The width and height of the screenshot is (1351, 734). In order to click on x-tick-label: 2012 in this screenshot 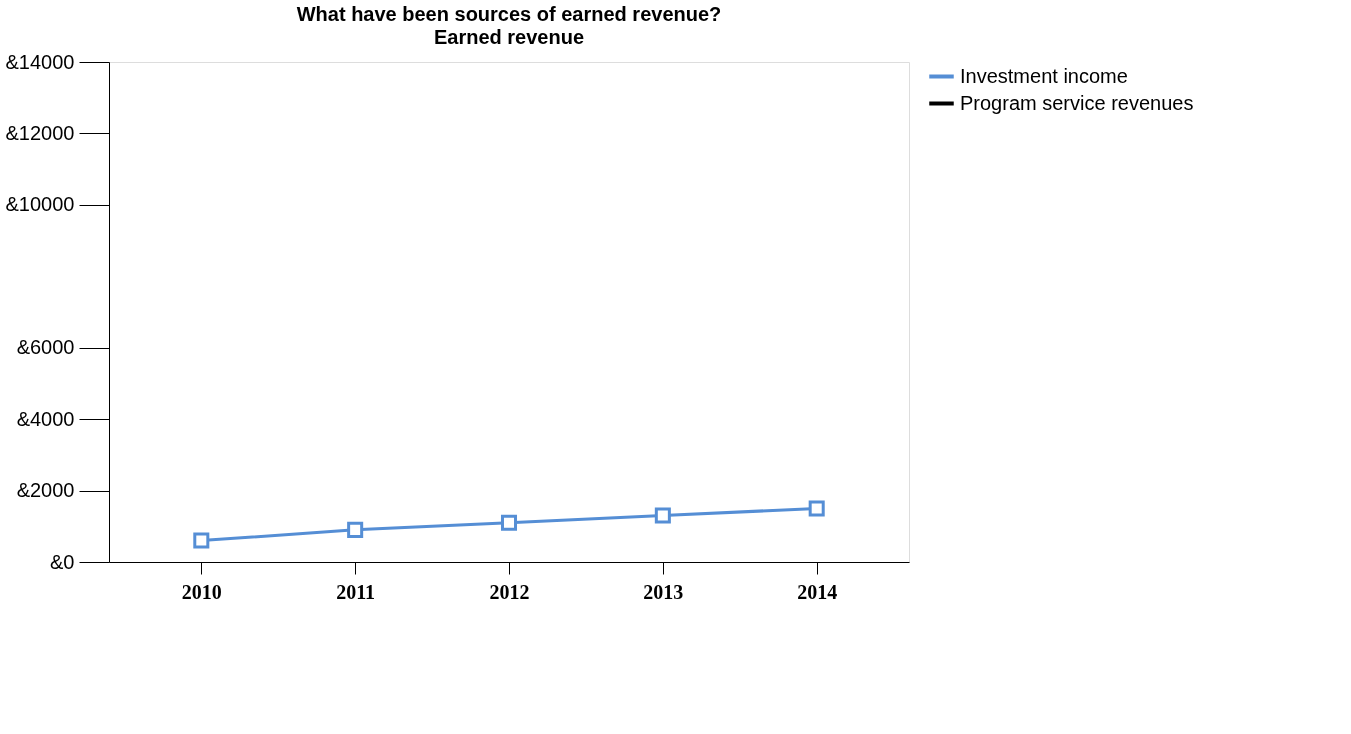, I will do `click(509, 591)`.